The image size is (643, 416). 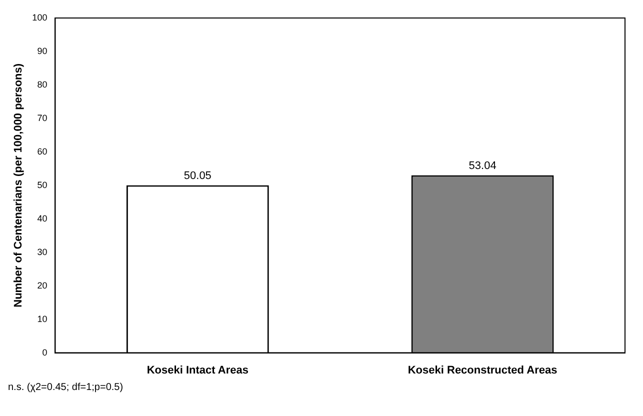 I want to click on data-label: 50.05, so click(x=198, y=176).